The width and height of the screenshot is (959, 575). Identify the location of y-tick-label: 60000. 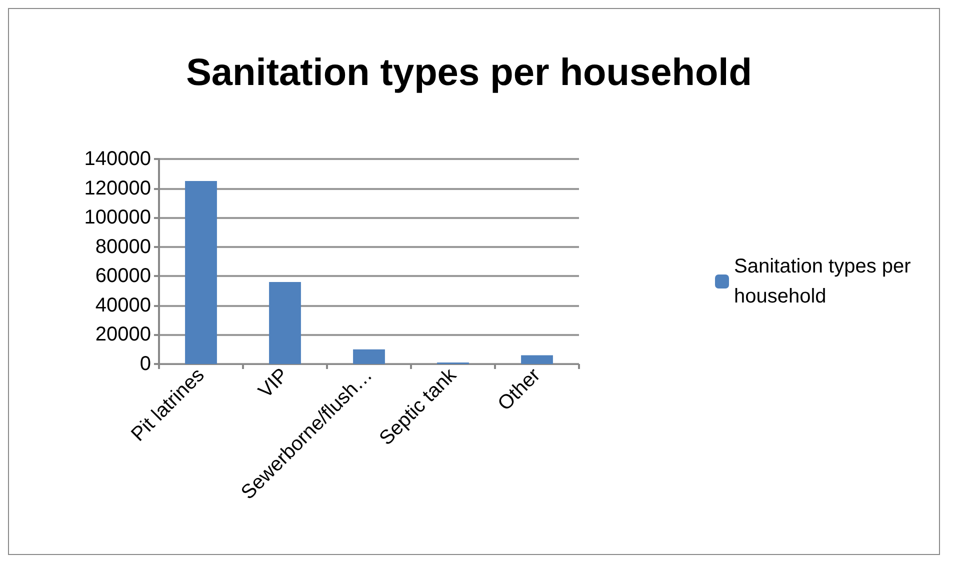
(123, 276).